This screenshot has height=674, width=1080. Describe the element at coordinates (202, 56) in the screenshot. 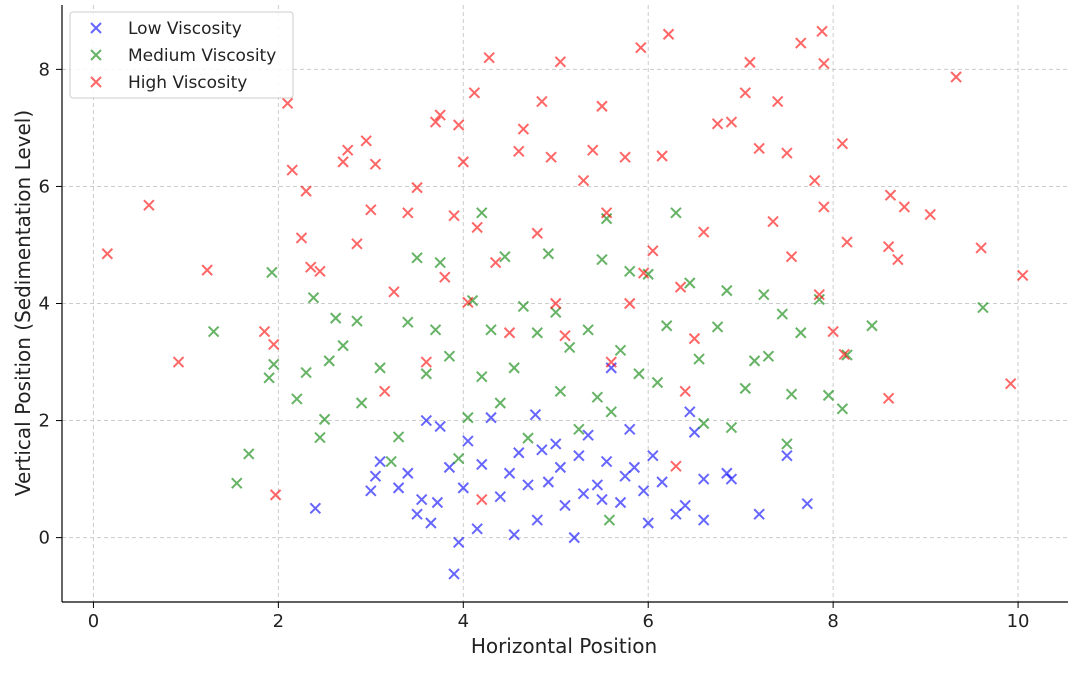

I see `legend-label: Medium Viscosity` at that location.